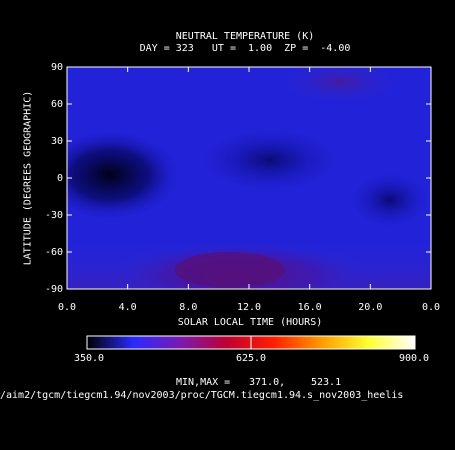  Describe the element at coordinates (251, 342) in the screenshot. I see `colorbar` at that location.